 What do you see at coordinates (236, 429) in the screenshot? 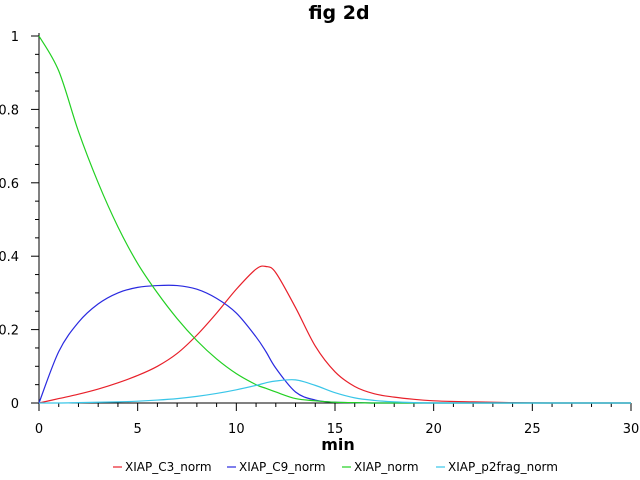
I see `x-tick-label: 10` at bounding box center [236, 429].